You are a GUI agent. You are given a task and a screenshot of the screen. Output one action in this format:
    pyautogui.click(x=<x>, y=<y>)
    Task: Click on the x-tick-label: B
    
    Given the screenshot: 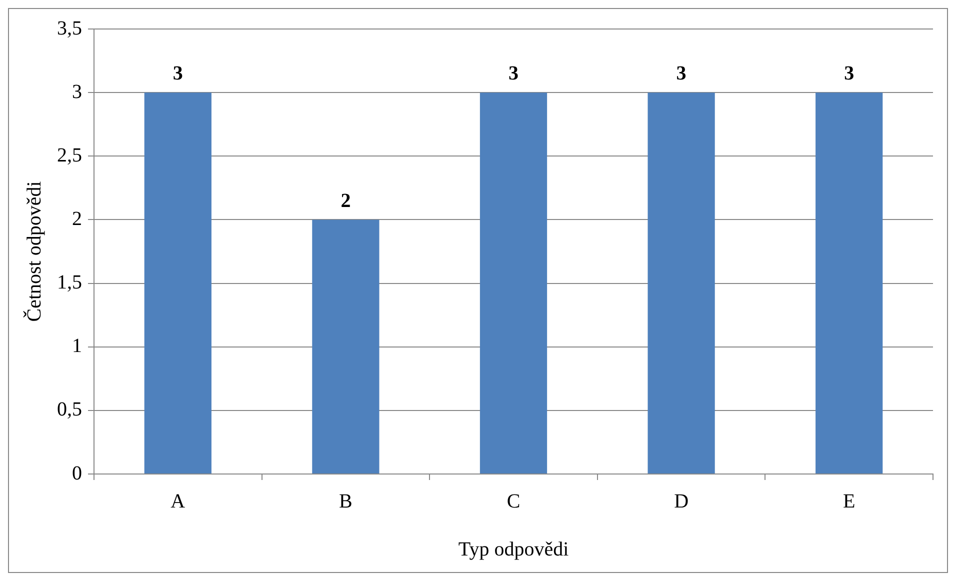 What is the action you would take?
    pyautogui.click(x=345, y=501)
    